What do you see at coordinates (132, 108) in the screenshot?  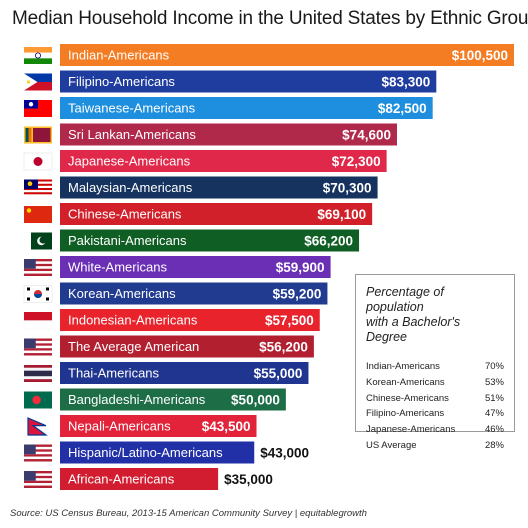 I see `bar-label: Taiwanese-Americans` at bounding box center [132, 108].